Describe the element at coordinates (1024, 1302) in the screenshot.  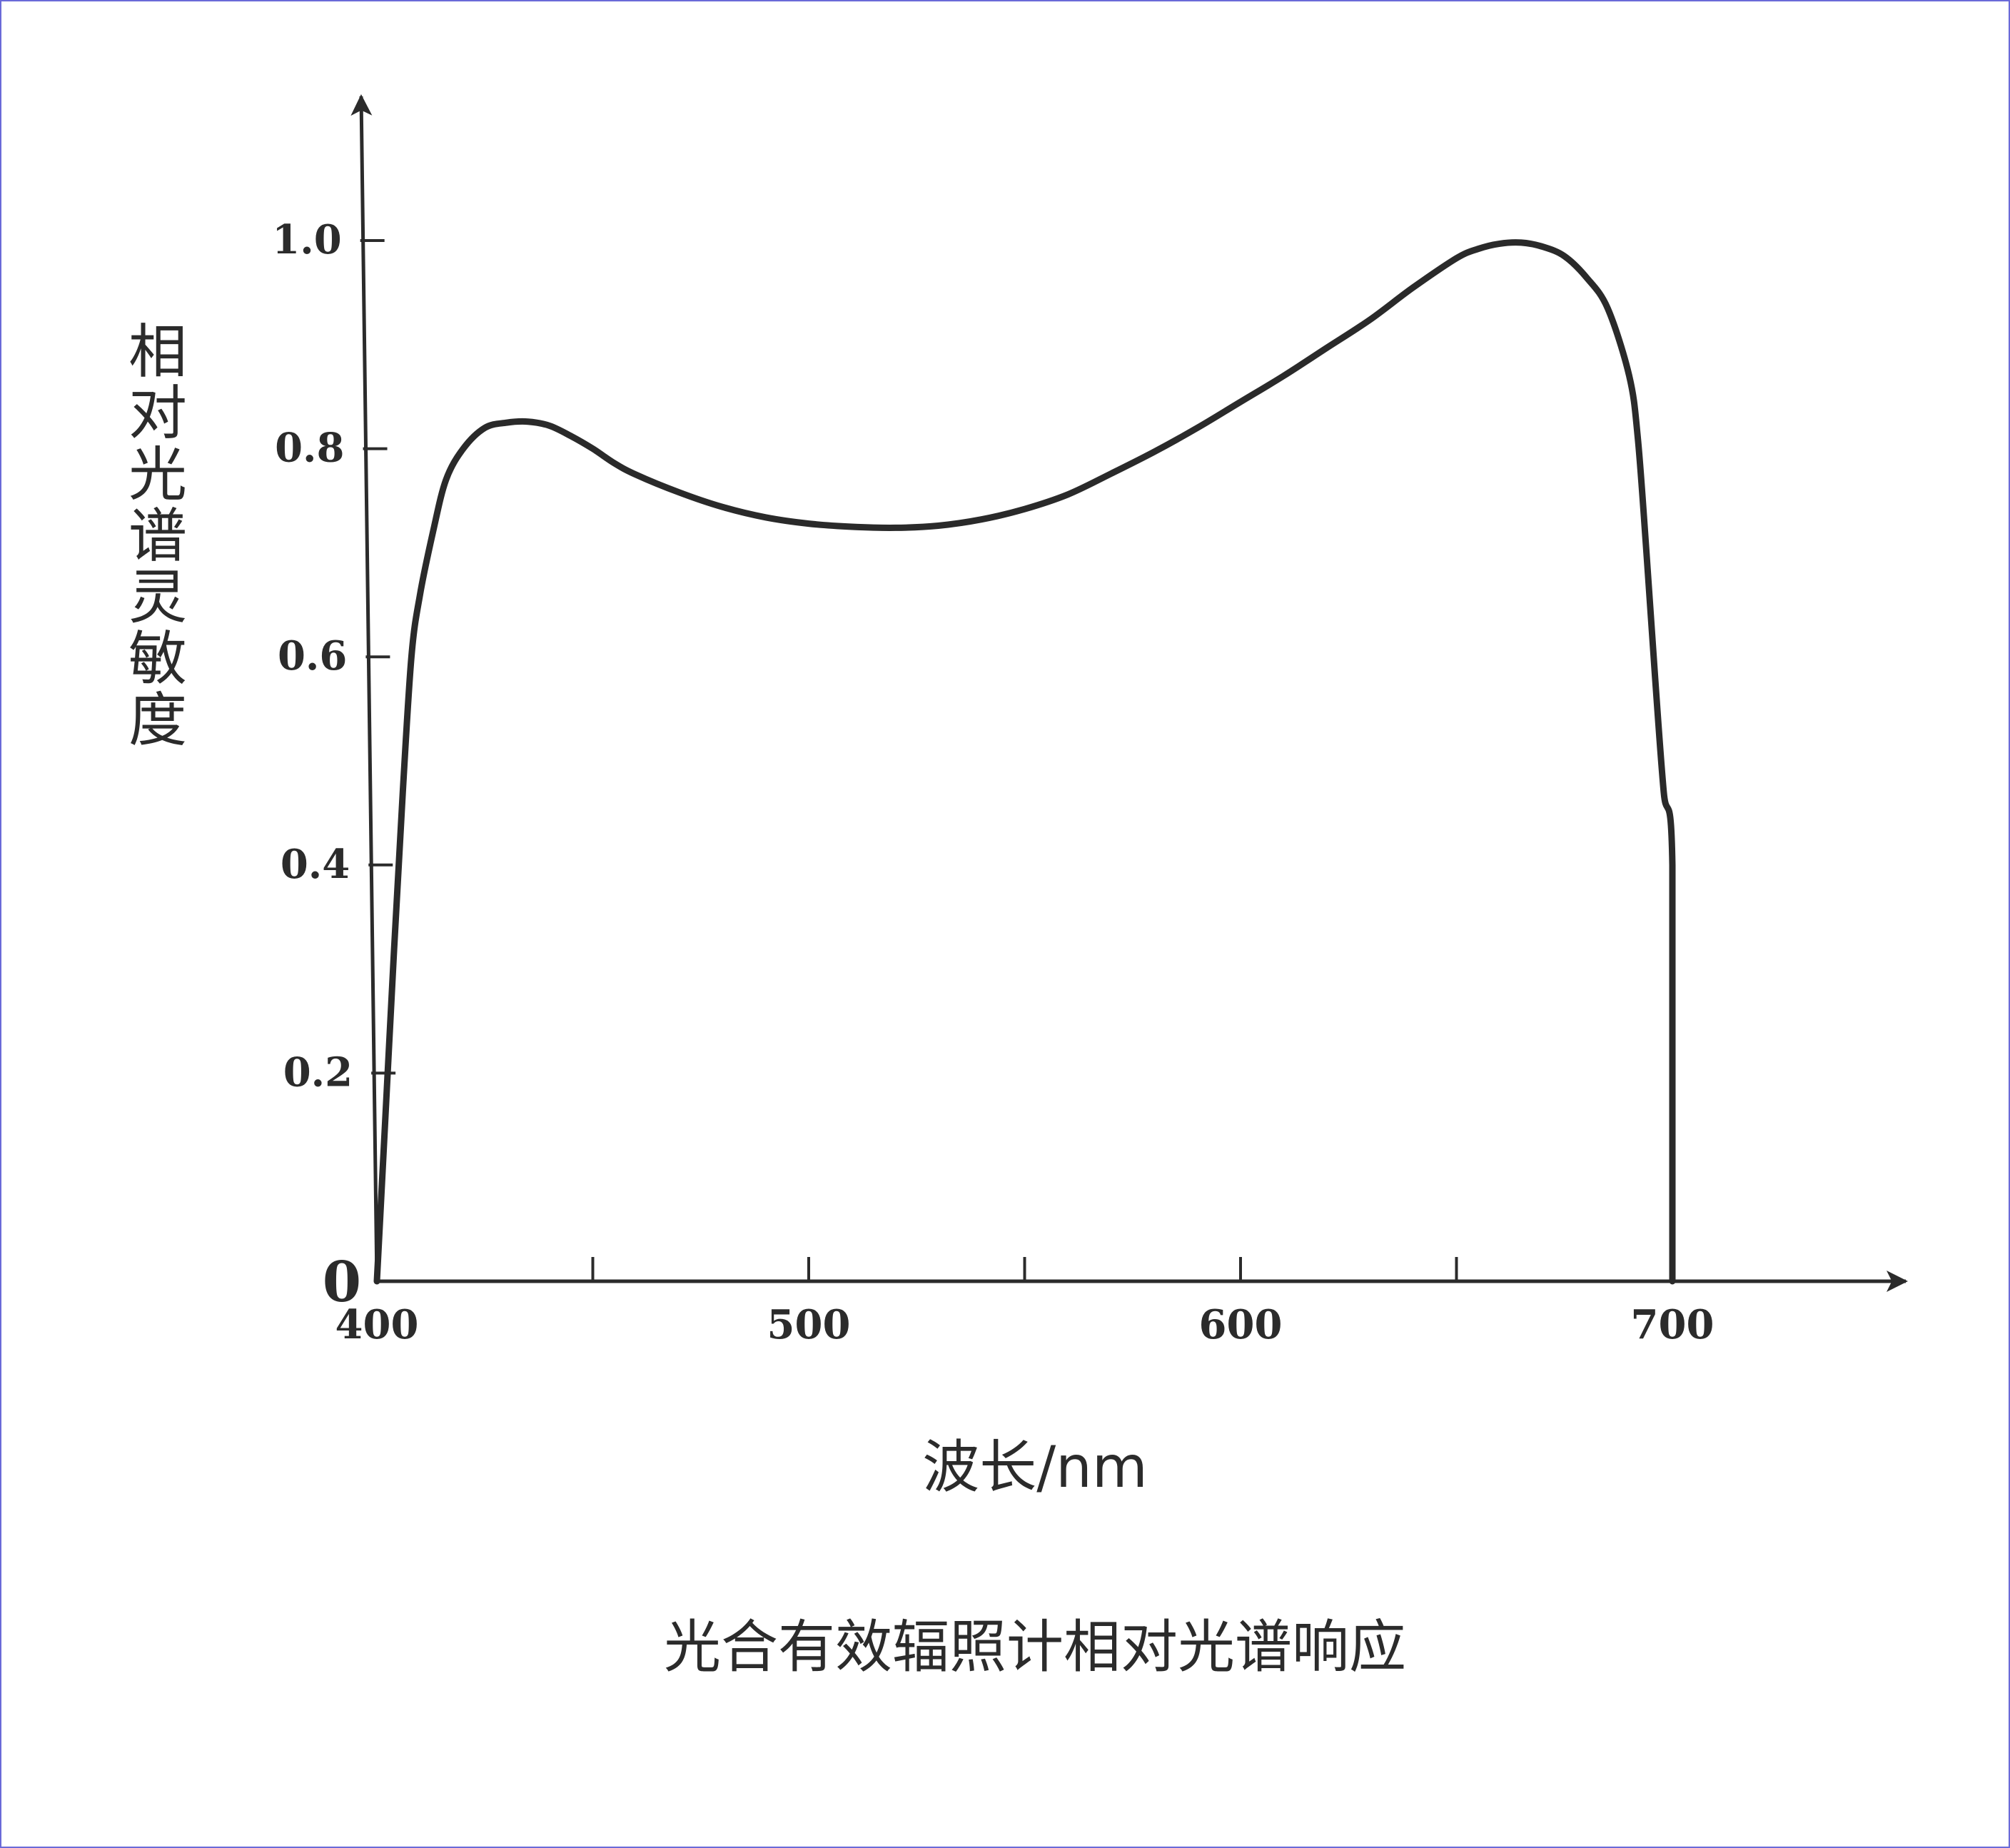
I see `x-axis-ticks: 400 500 600 700` at that location.